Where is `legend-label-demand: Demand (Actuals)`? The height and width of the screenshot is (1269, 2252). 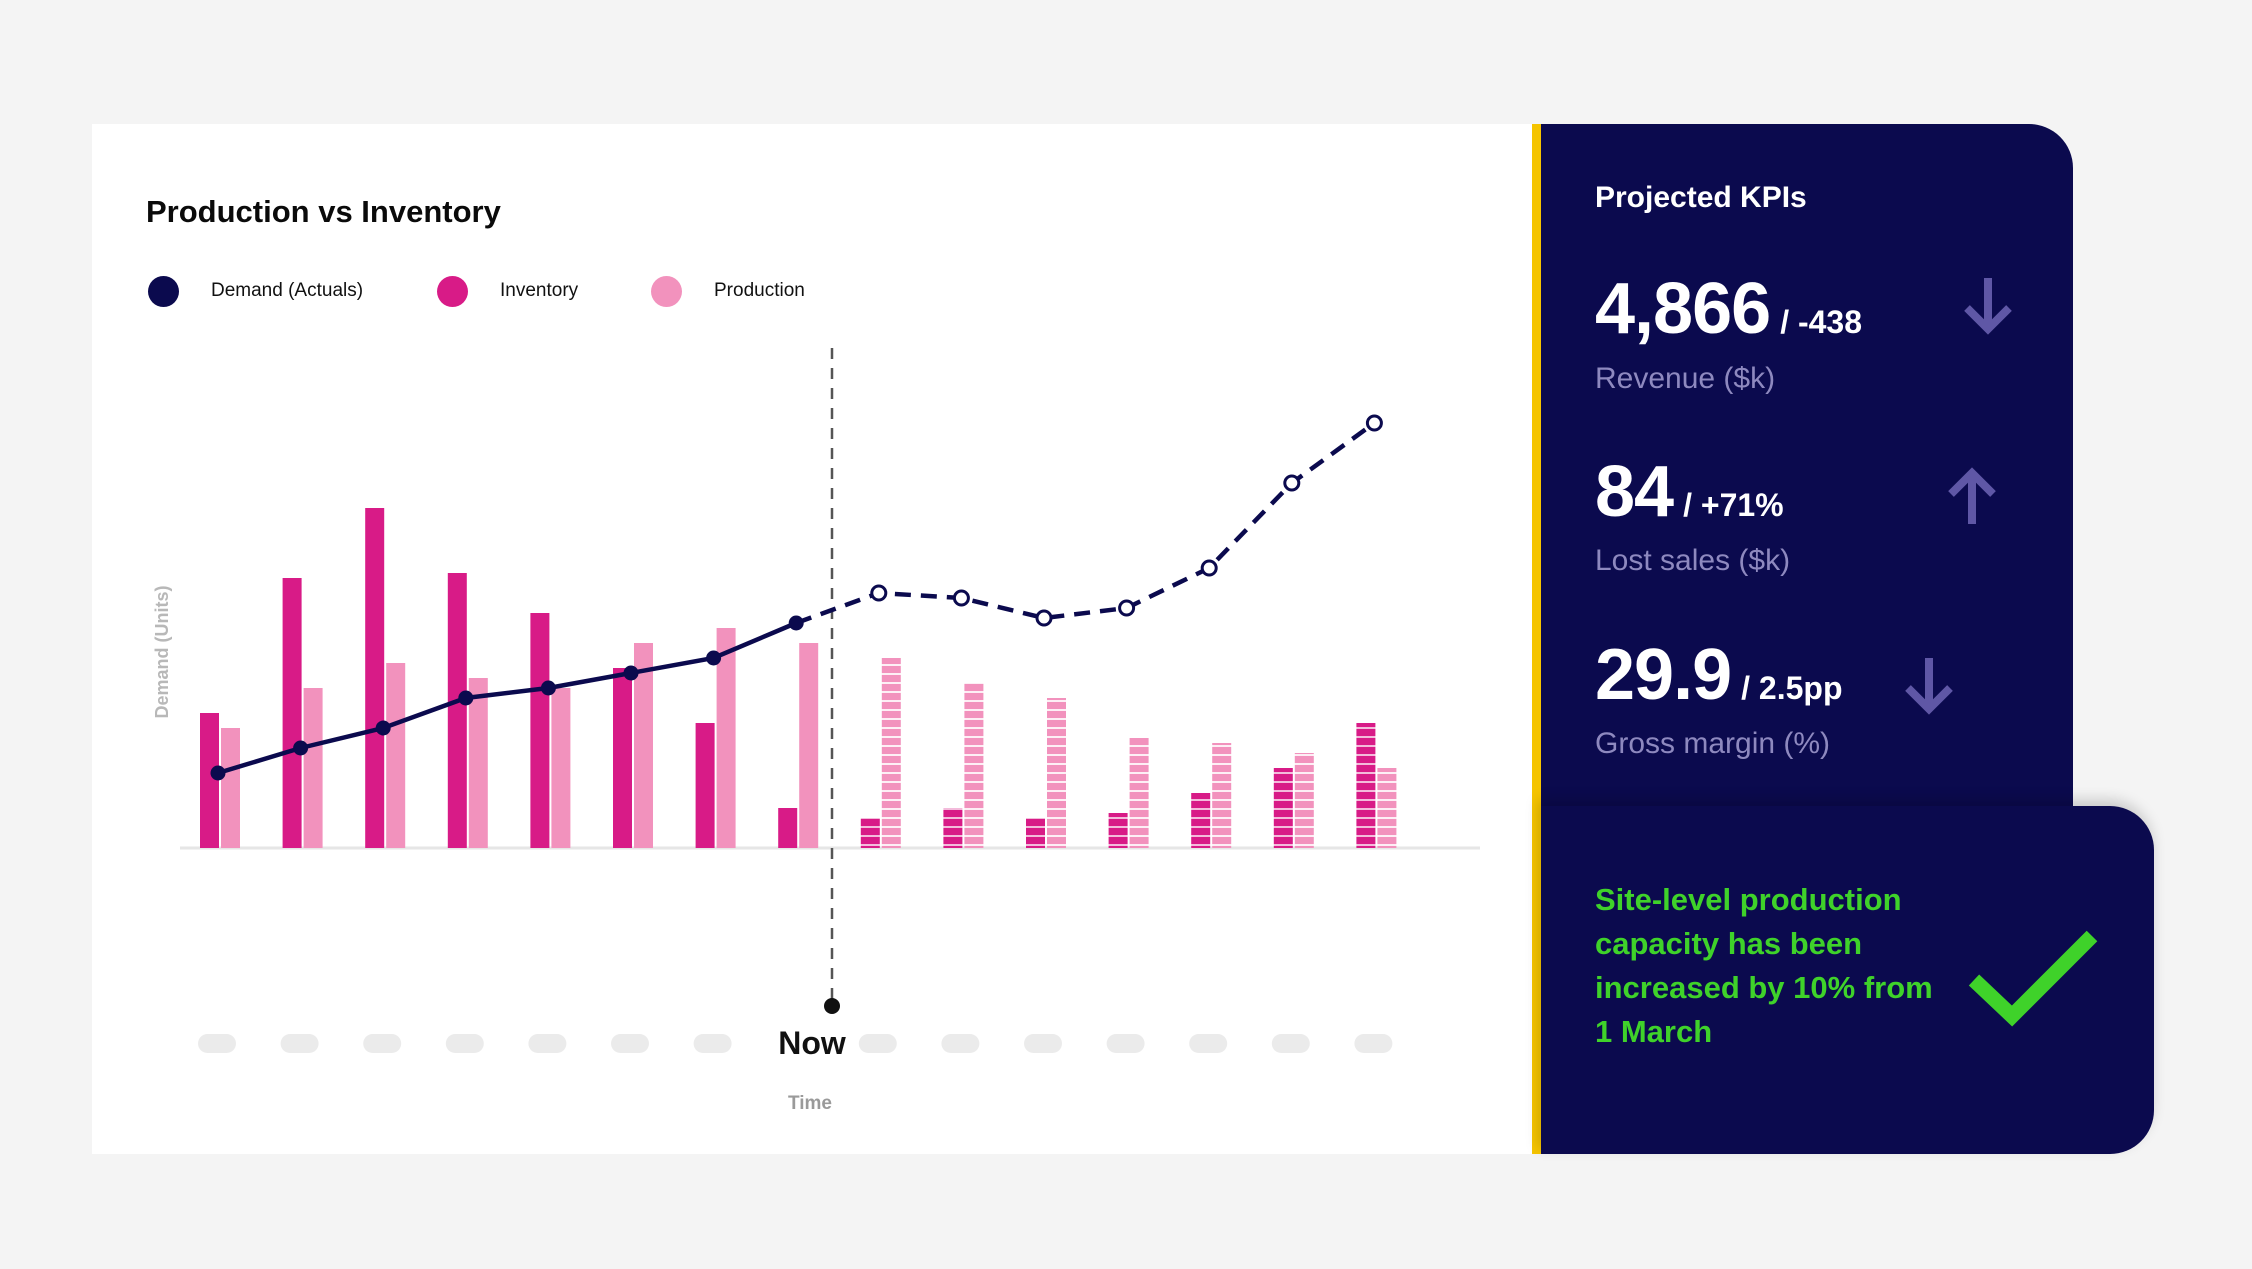
legend-label-demand: Demand (Actuals) is located at coordinates (287, 290).